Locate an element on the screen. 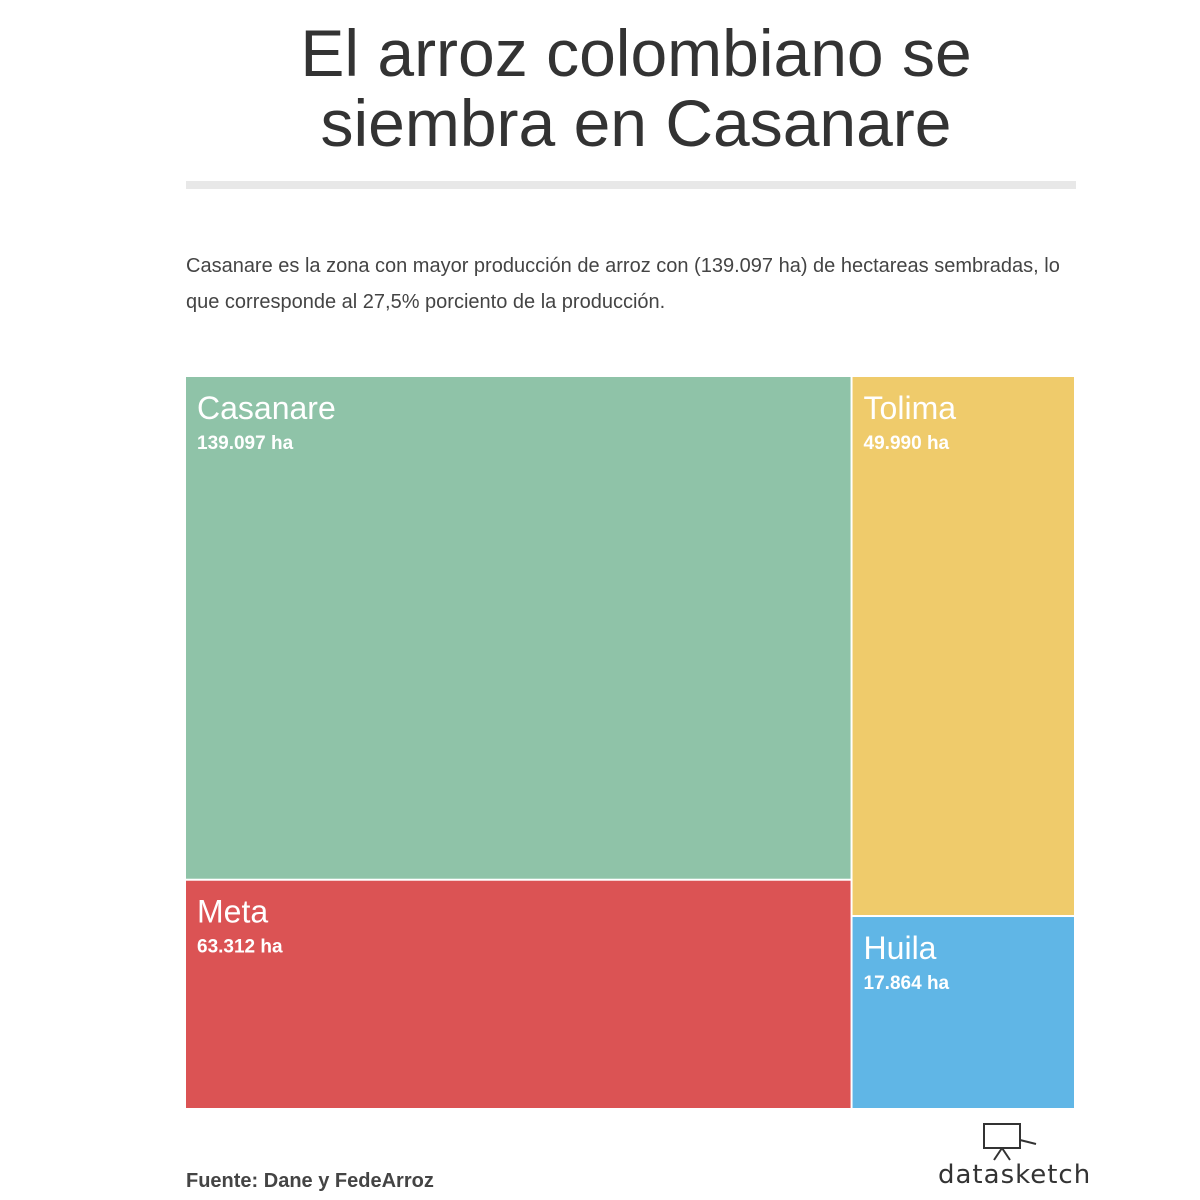 The image size is (1200, 1200). tile-value: 139.097 ha is located at coordinates (245, 443).